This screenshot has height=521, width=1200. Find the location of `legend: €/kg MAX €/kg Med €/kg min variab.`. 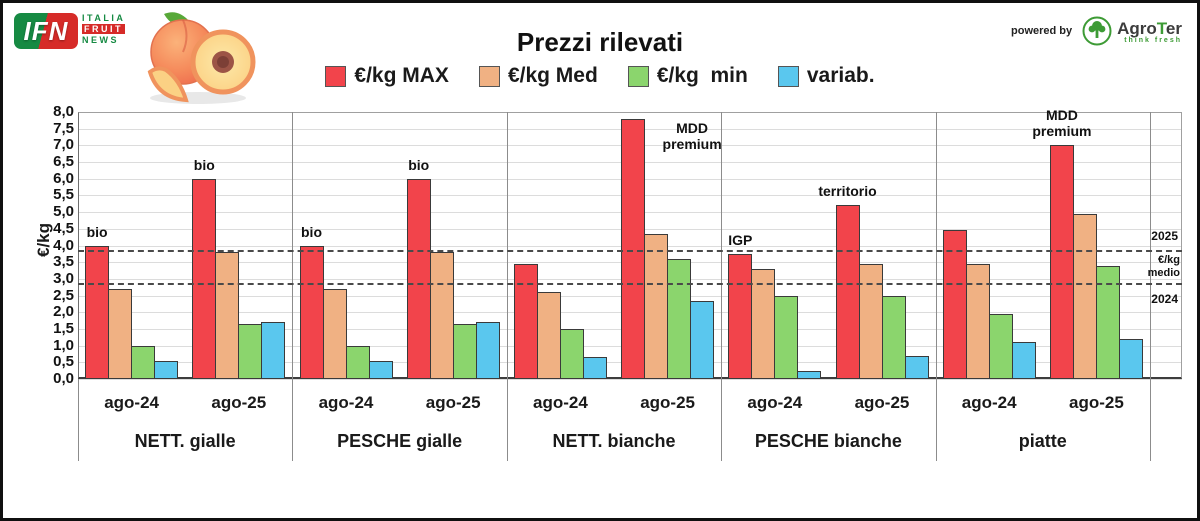

legend: €/kg MAX €/kg Med €/kg min variab. is located at coordinates (600, 76).